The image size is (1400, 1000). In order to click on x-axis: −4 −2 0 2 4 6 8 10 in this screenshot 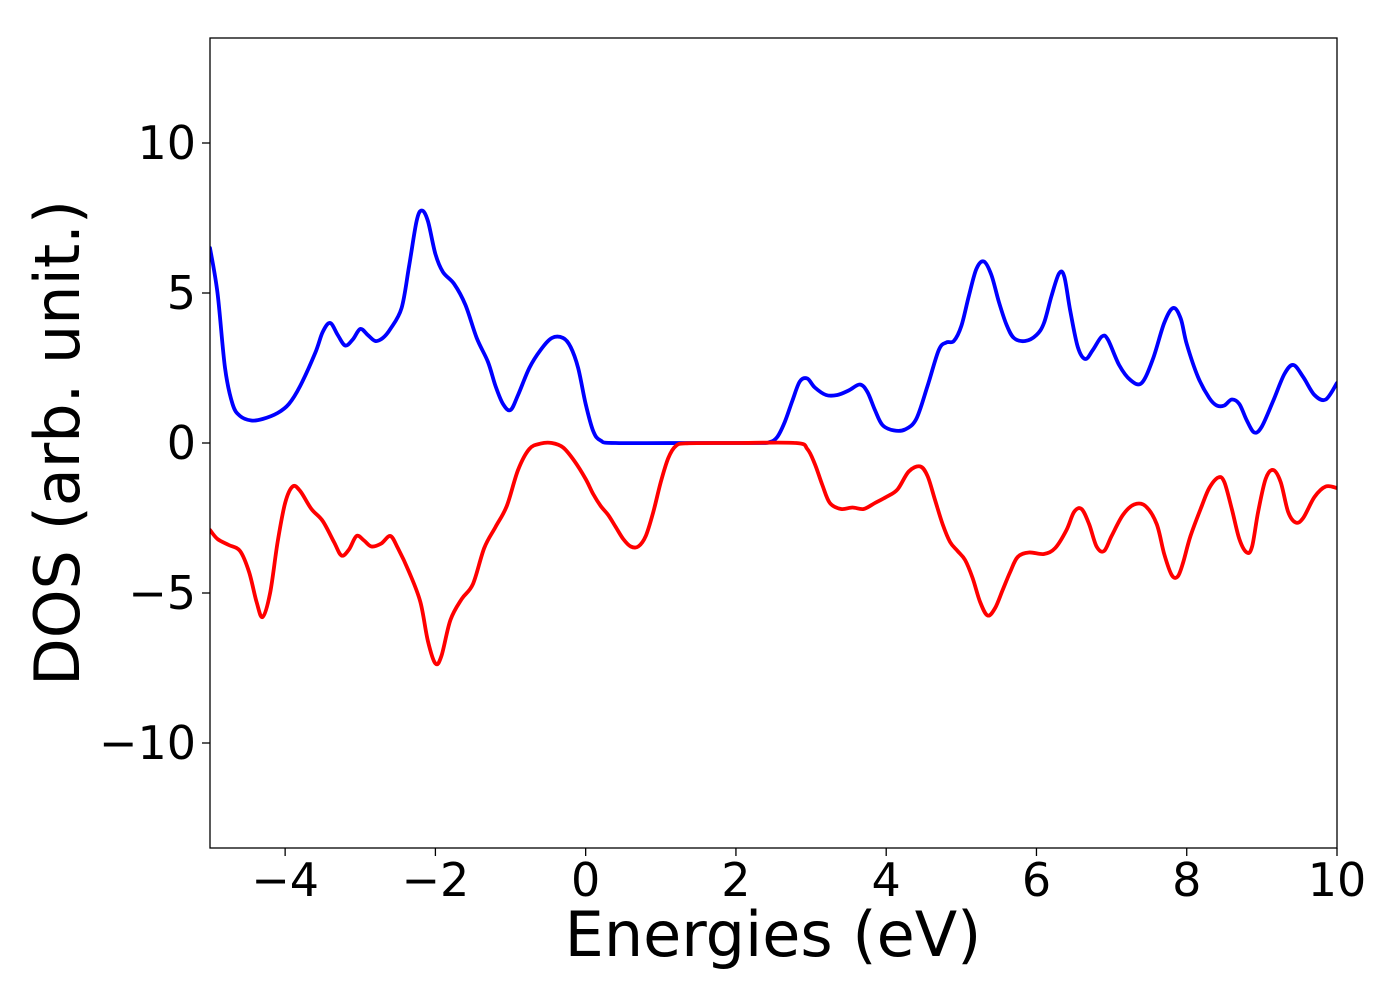, I will do `click(808, 877)`.